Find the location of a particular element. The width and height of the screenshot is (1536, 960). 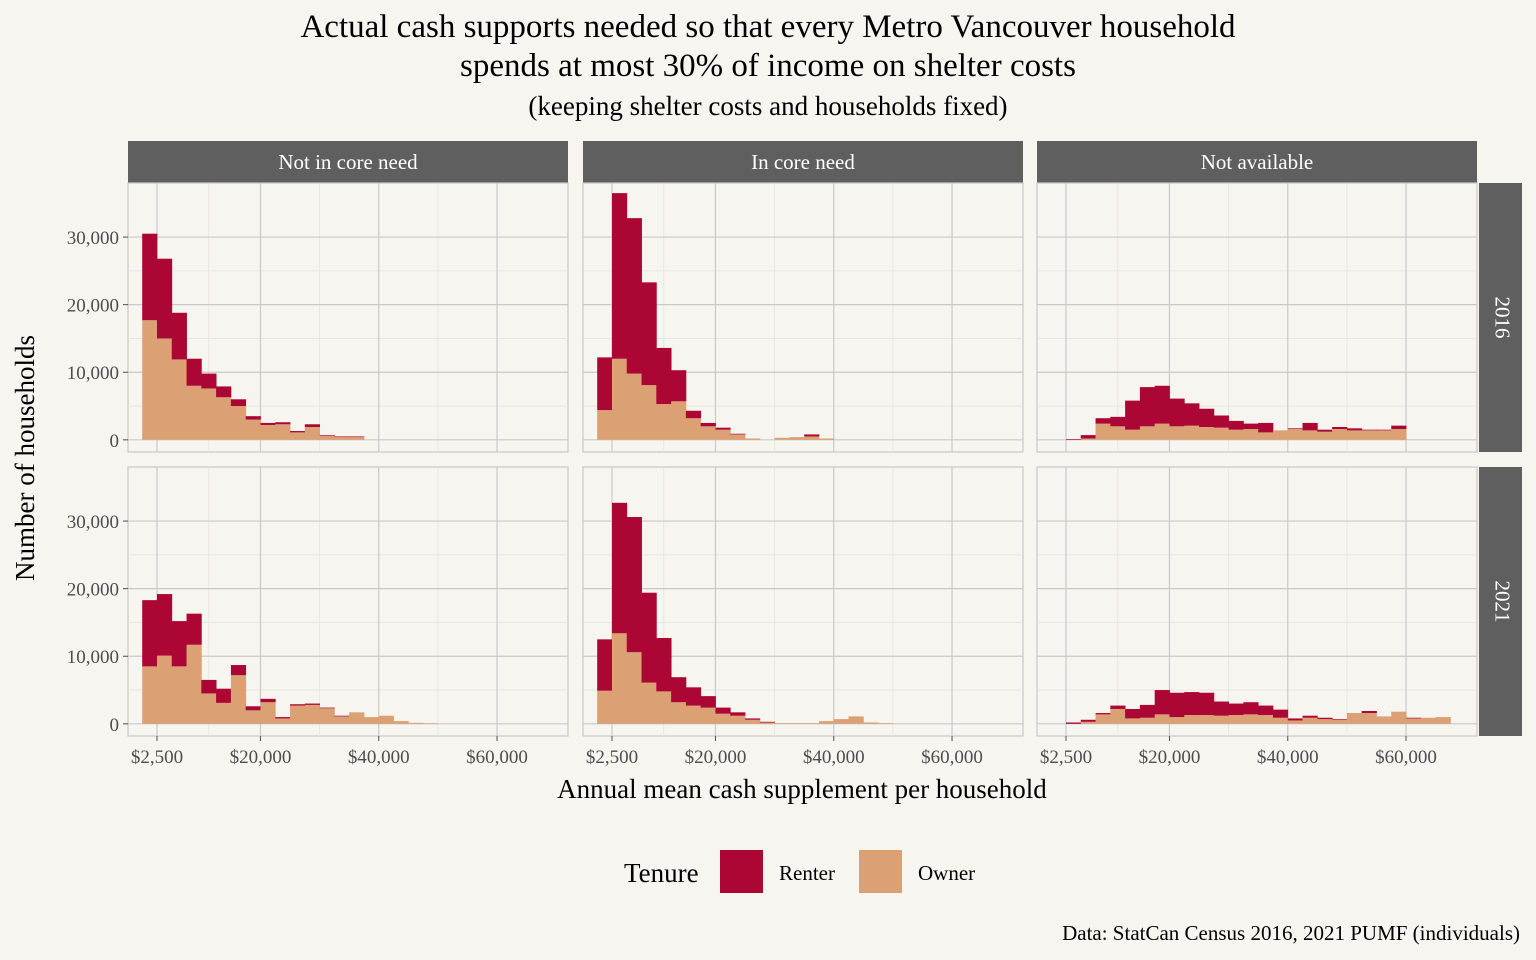

column-strip-not-in-core-need is located at coordinates (348, 162).